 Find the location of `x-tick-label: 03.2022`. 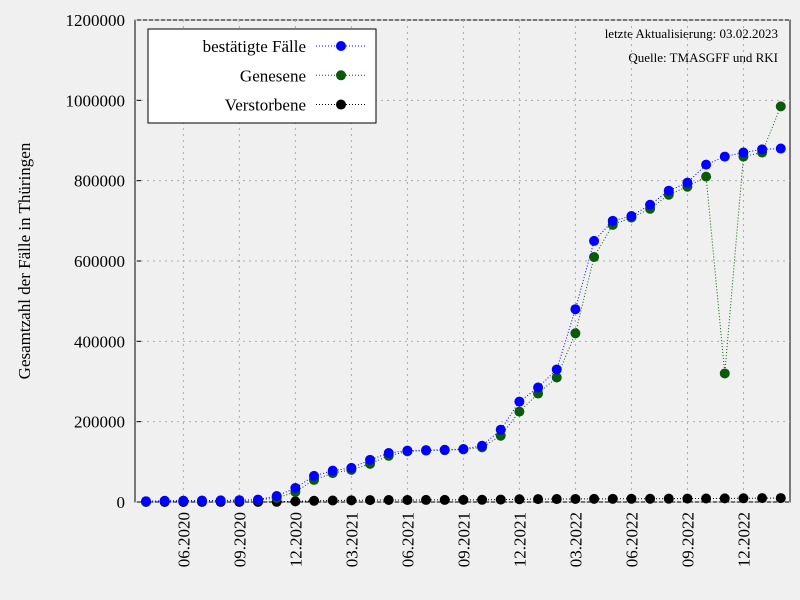

x-tick-label: 03.2022 is located at coordinates (575, 539).